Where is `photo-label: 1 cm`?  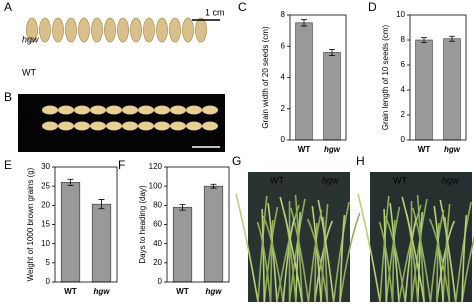 photo-label: 1 cm is located at coordinates (215, 12).